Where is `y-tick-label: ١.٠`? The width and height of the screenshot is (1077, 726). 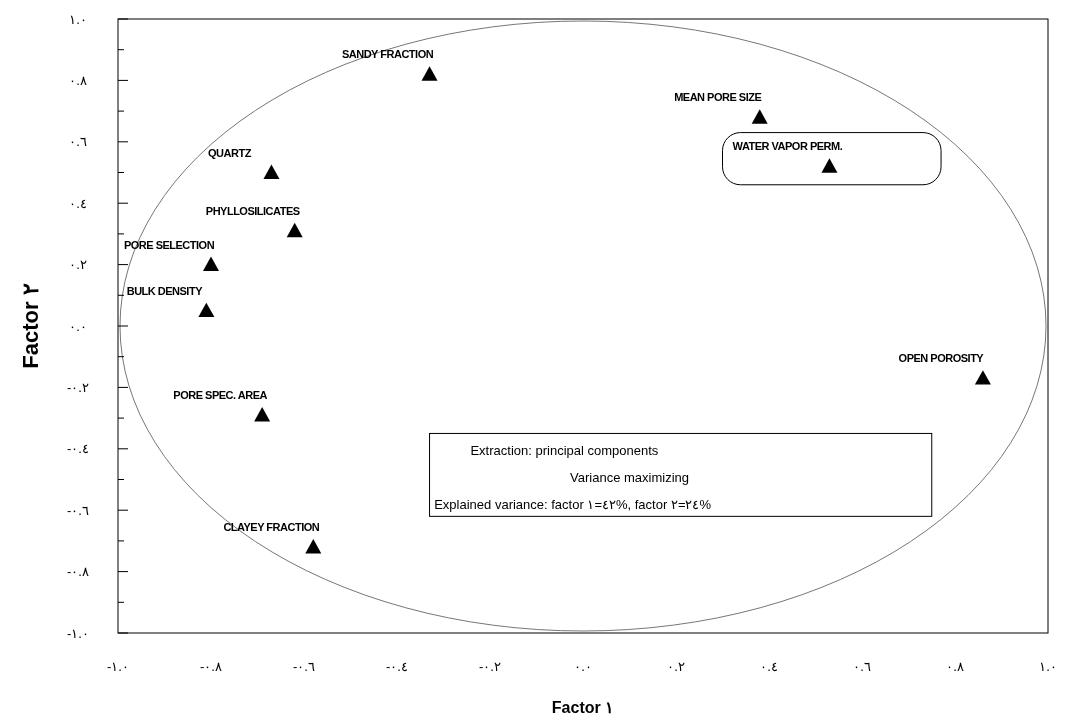 y-tick-label: ١.٠ is located at coordinates (78, 19).